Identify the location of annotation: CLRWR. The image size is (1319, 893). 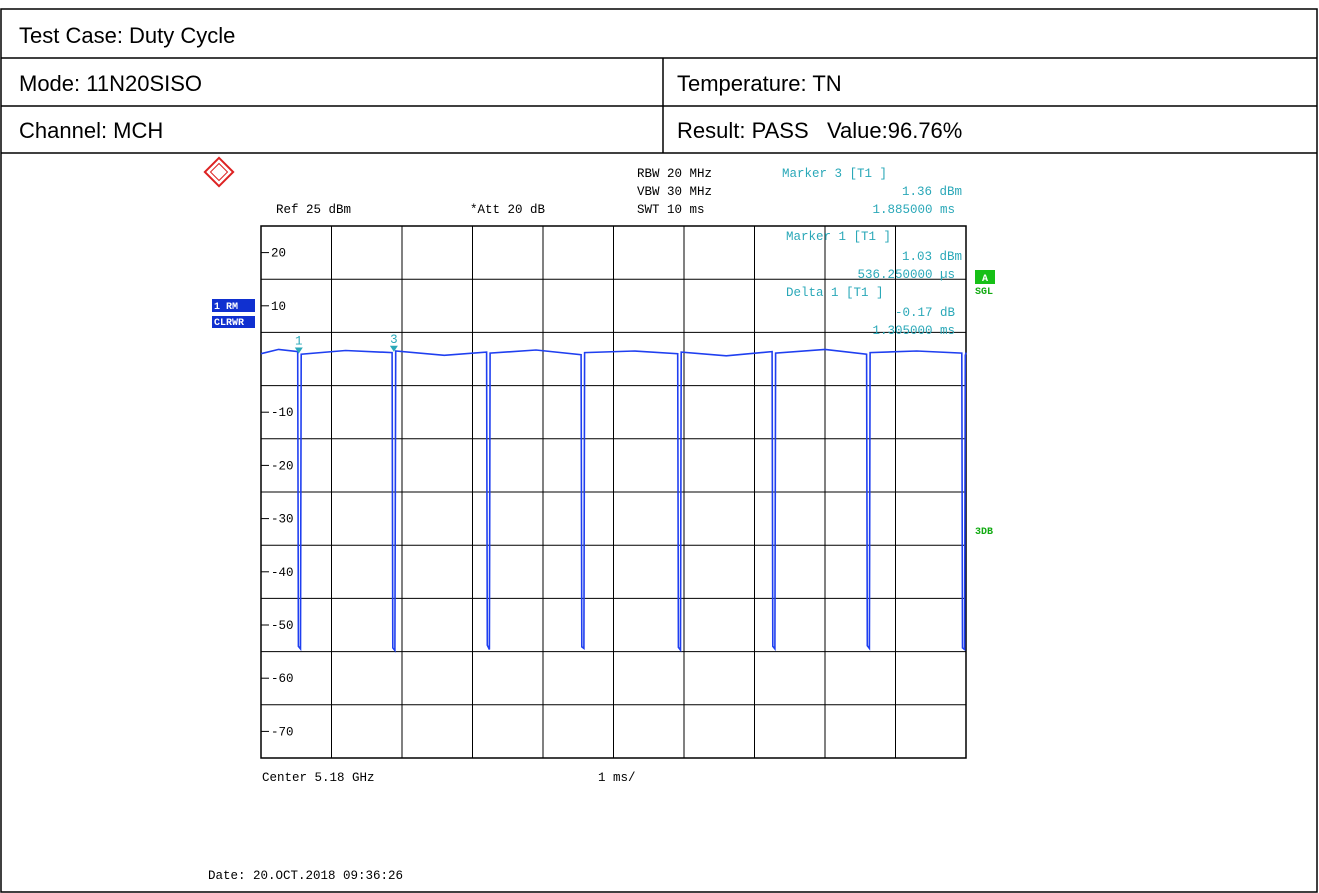
(229, 323).